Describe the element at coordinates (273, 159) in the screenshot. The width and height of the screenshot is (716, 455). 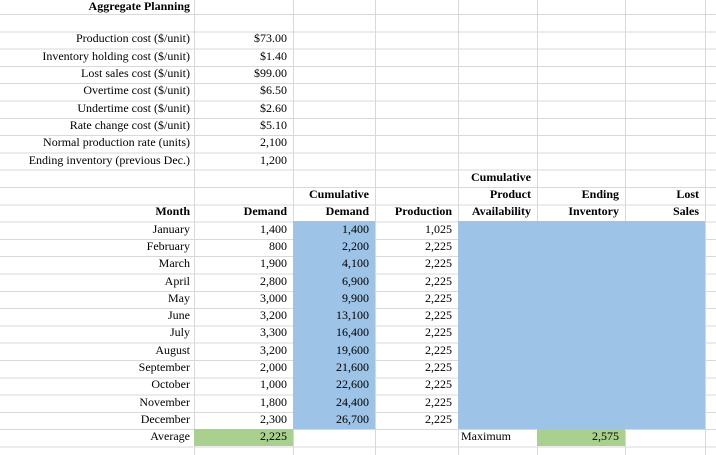
I see `param-value-ending-inventory-prev: 1,200` at that location.